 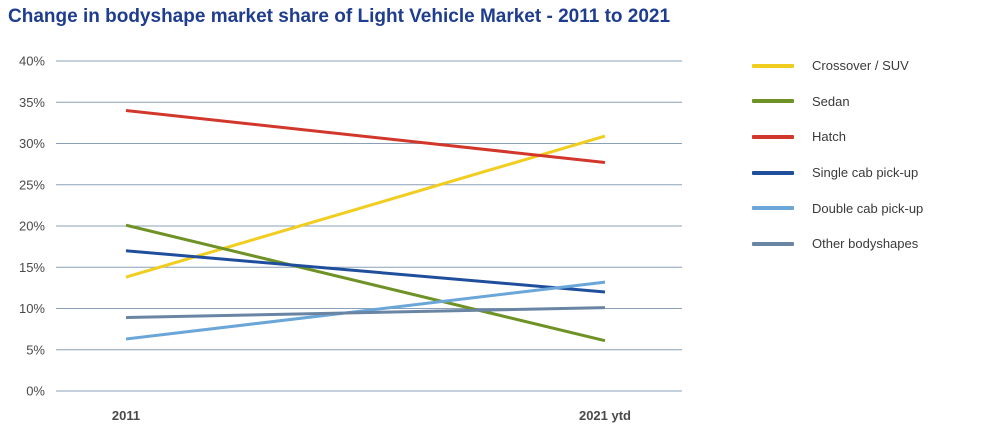 What do you see at coordinates (365, 313) in the screenshot?
I see `series-line-other-bodyshapes` at bounding box center [365, 313].